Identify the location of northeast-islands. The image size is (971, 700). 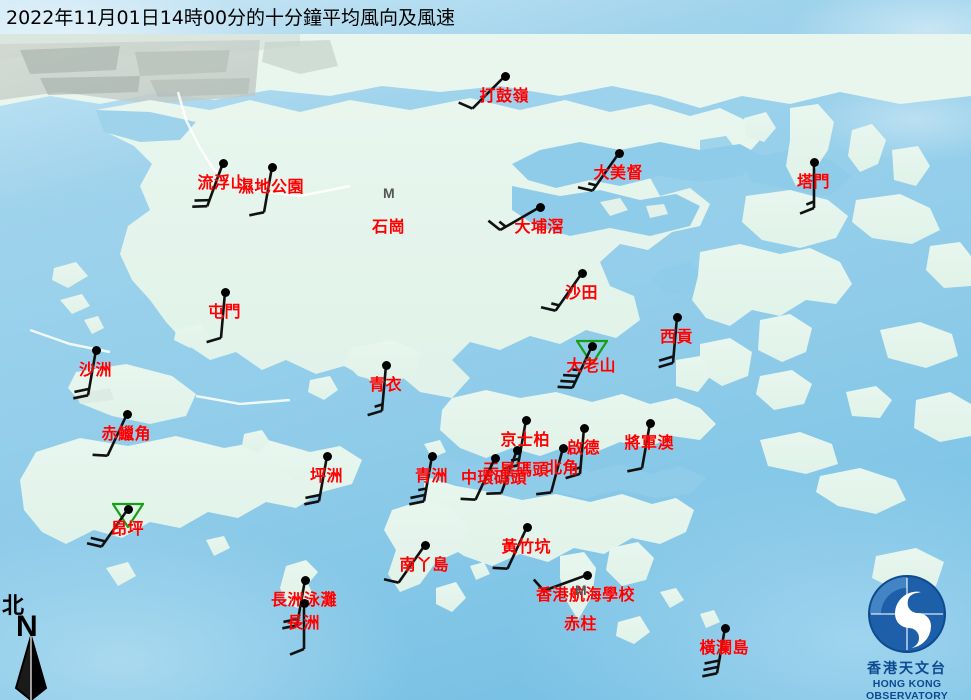
(856, 196).